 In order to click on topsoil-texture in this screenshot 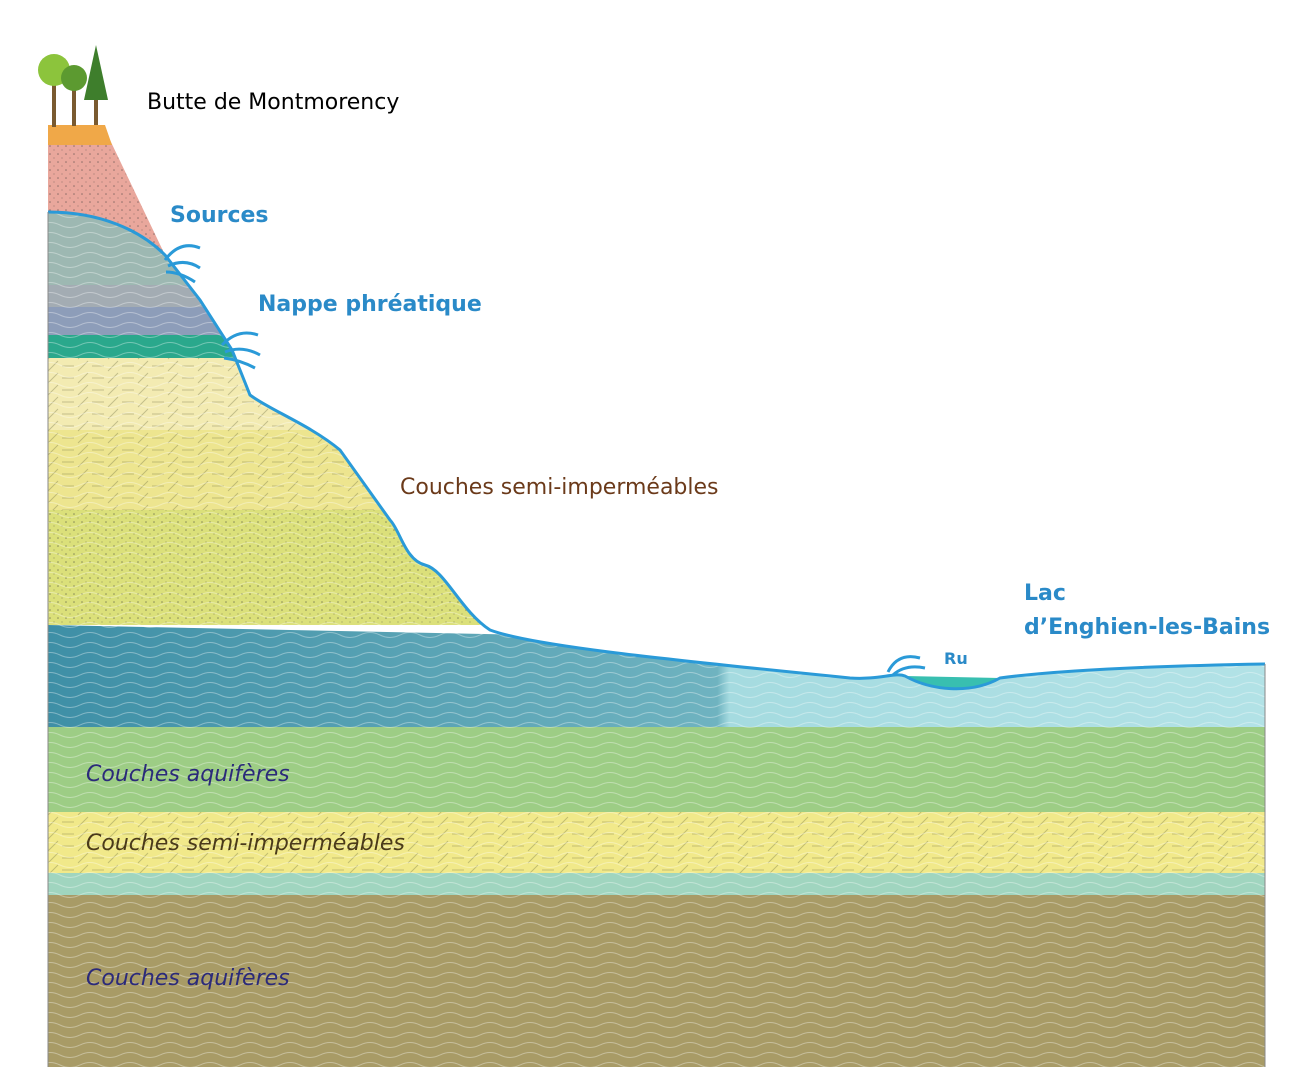, I will do `click(106, 197)`.